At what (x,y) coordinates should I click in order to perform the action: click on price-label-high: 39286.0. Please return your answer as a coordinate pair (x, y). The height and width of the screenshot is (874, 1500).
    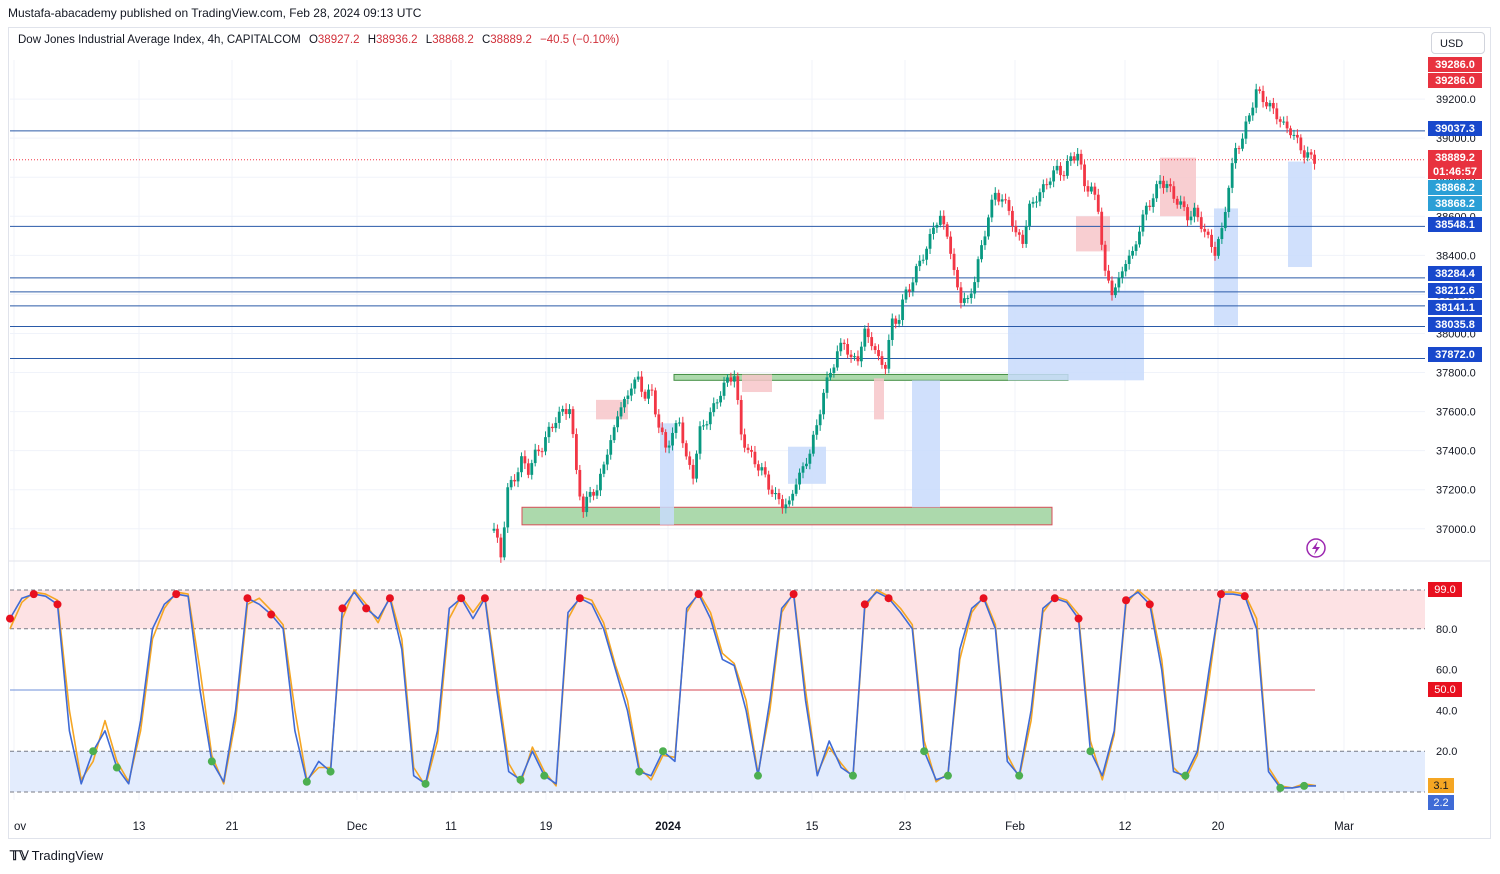
    Looking at the image, I should click on (1455, 80).